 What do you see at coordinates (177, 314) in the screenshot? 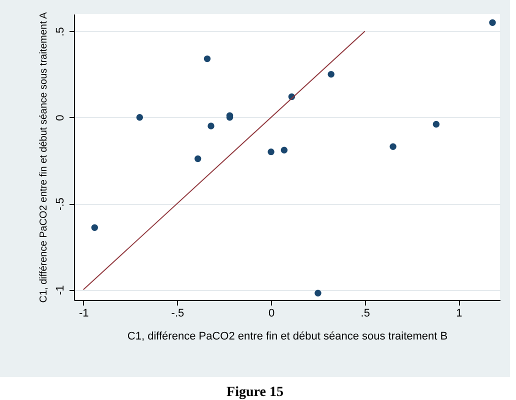
I see `x-tick-label: -.5` at bounding box center [177, 314].